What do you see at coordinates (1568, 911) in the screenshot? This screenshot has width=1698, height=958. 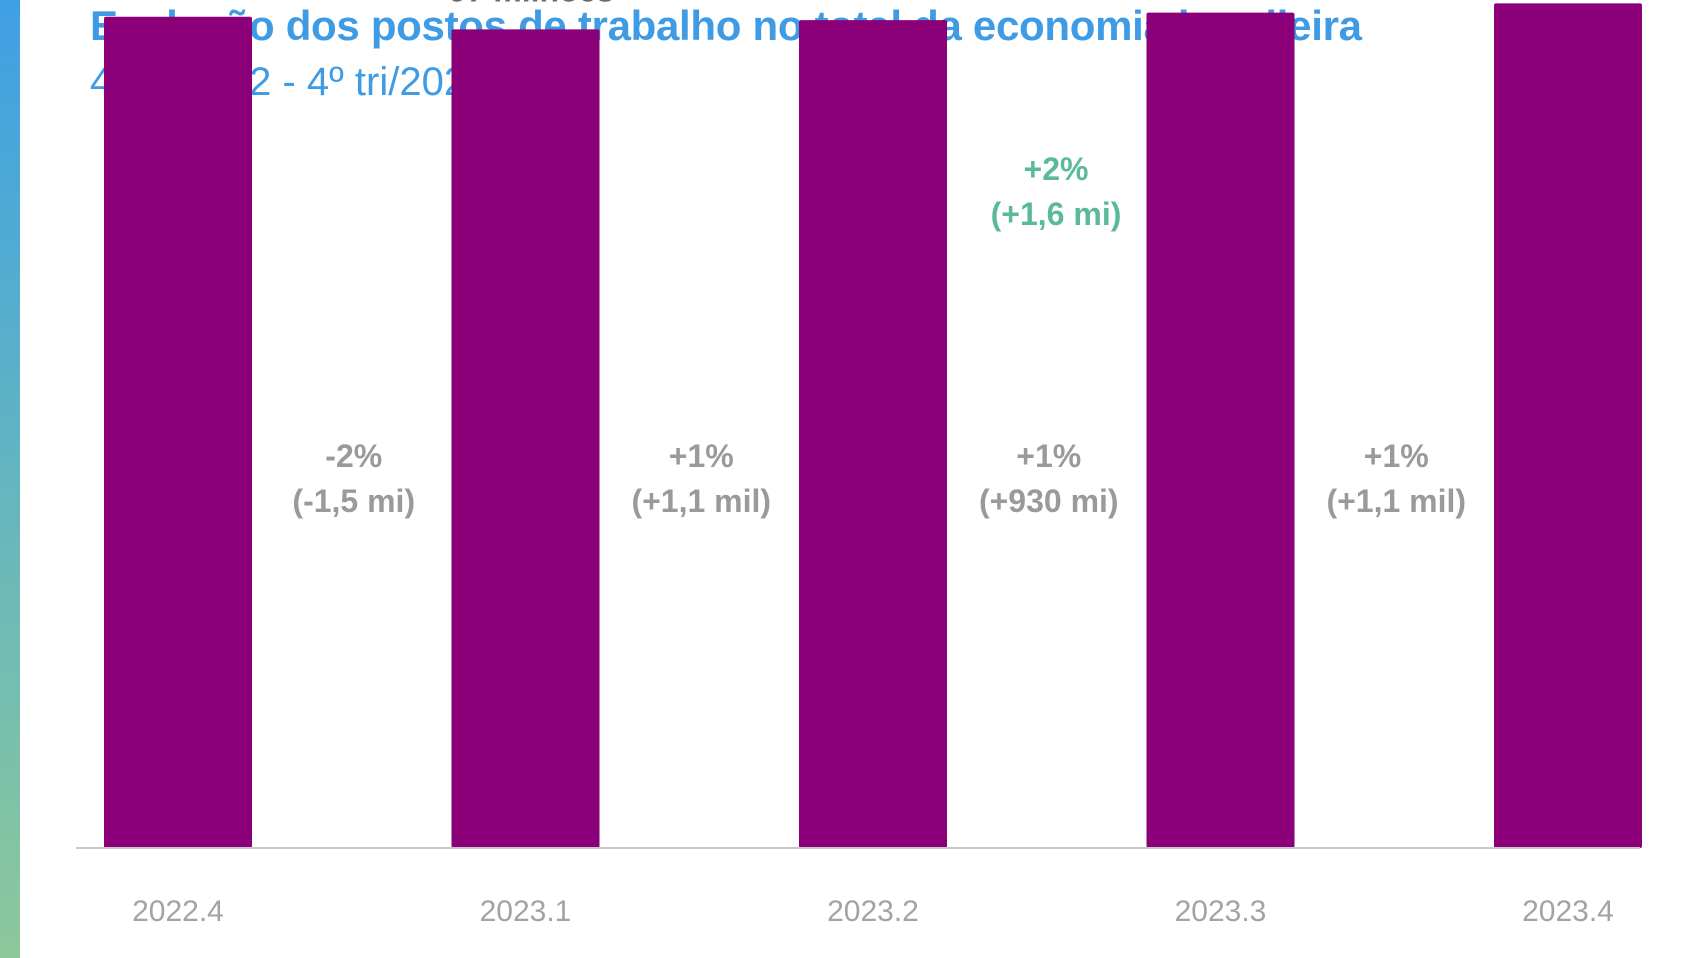 I see `x-tick-label-2023.4: 2023.4` at bounding box center [1568, 911].